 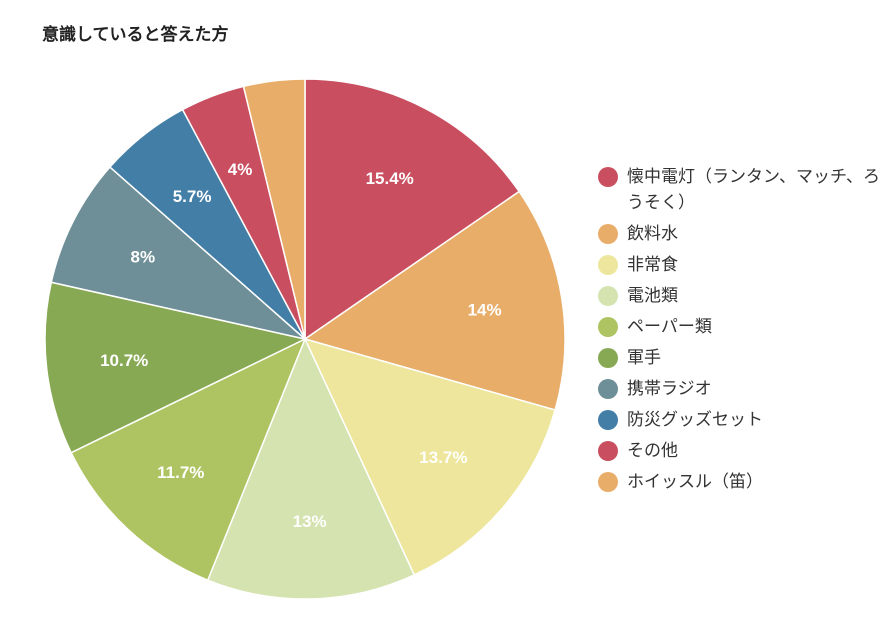 I want to click on slice-data-label: 14%, so click(x=485, y=309).